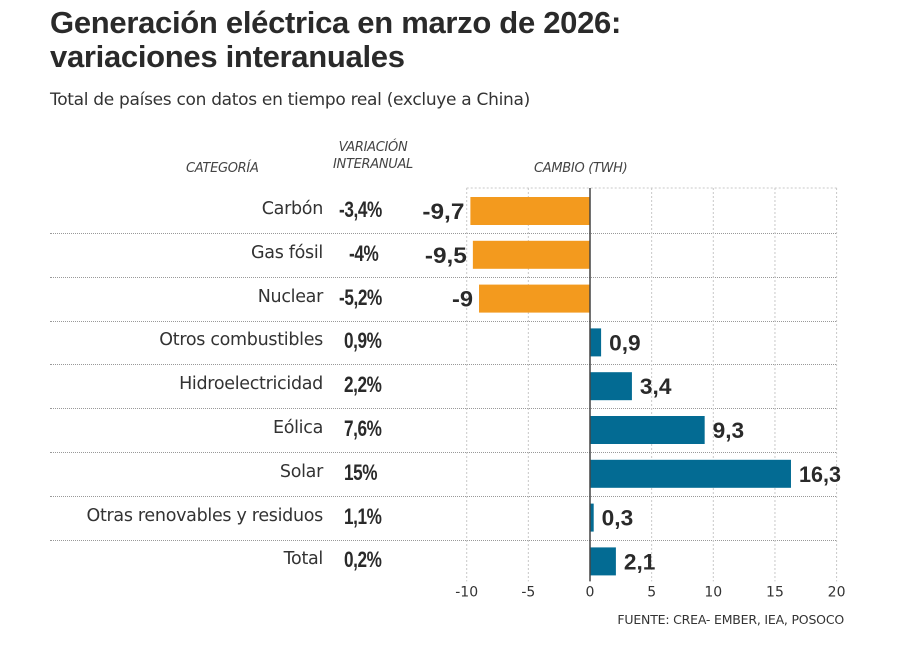 This screenshot has height=650, width=900. What do you see at coordinates (618, 518) in the screenshot?
I see `value-label: 0,3` at bounding box center [618, 518].